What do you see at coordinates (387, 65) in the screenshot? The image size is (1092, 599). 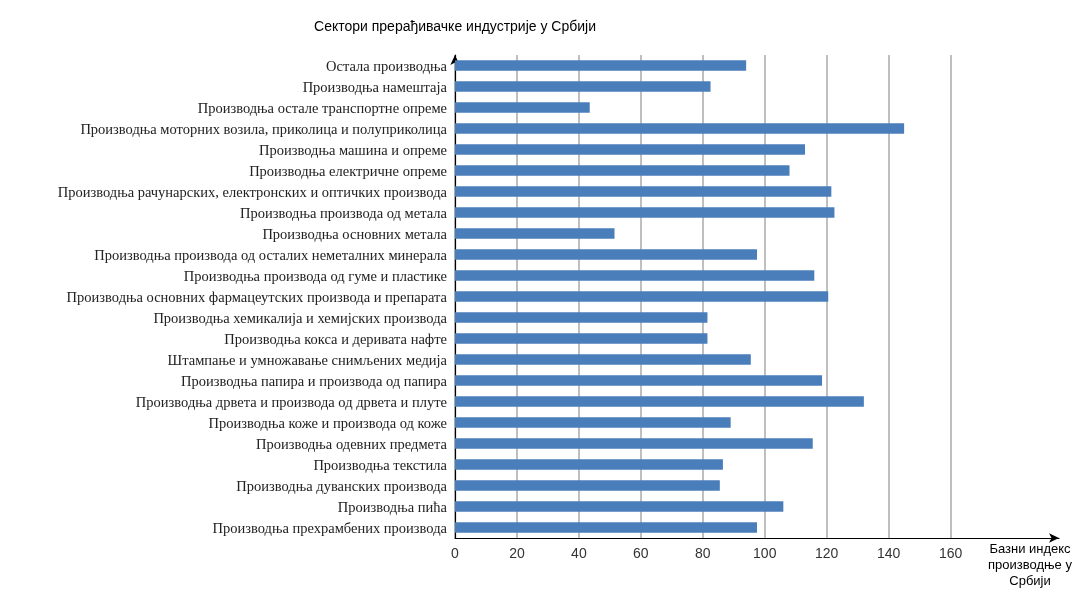 I see `y-tick-label: Остала производња` at bounding box center [387, 65].